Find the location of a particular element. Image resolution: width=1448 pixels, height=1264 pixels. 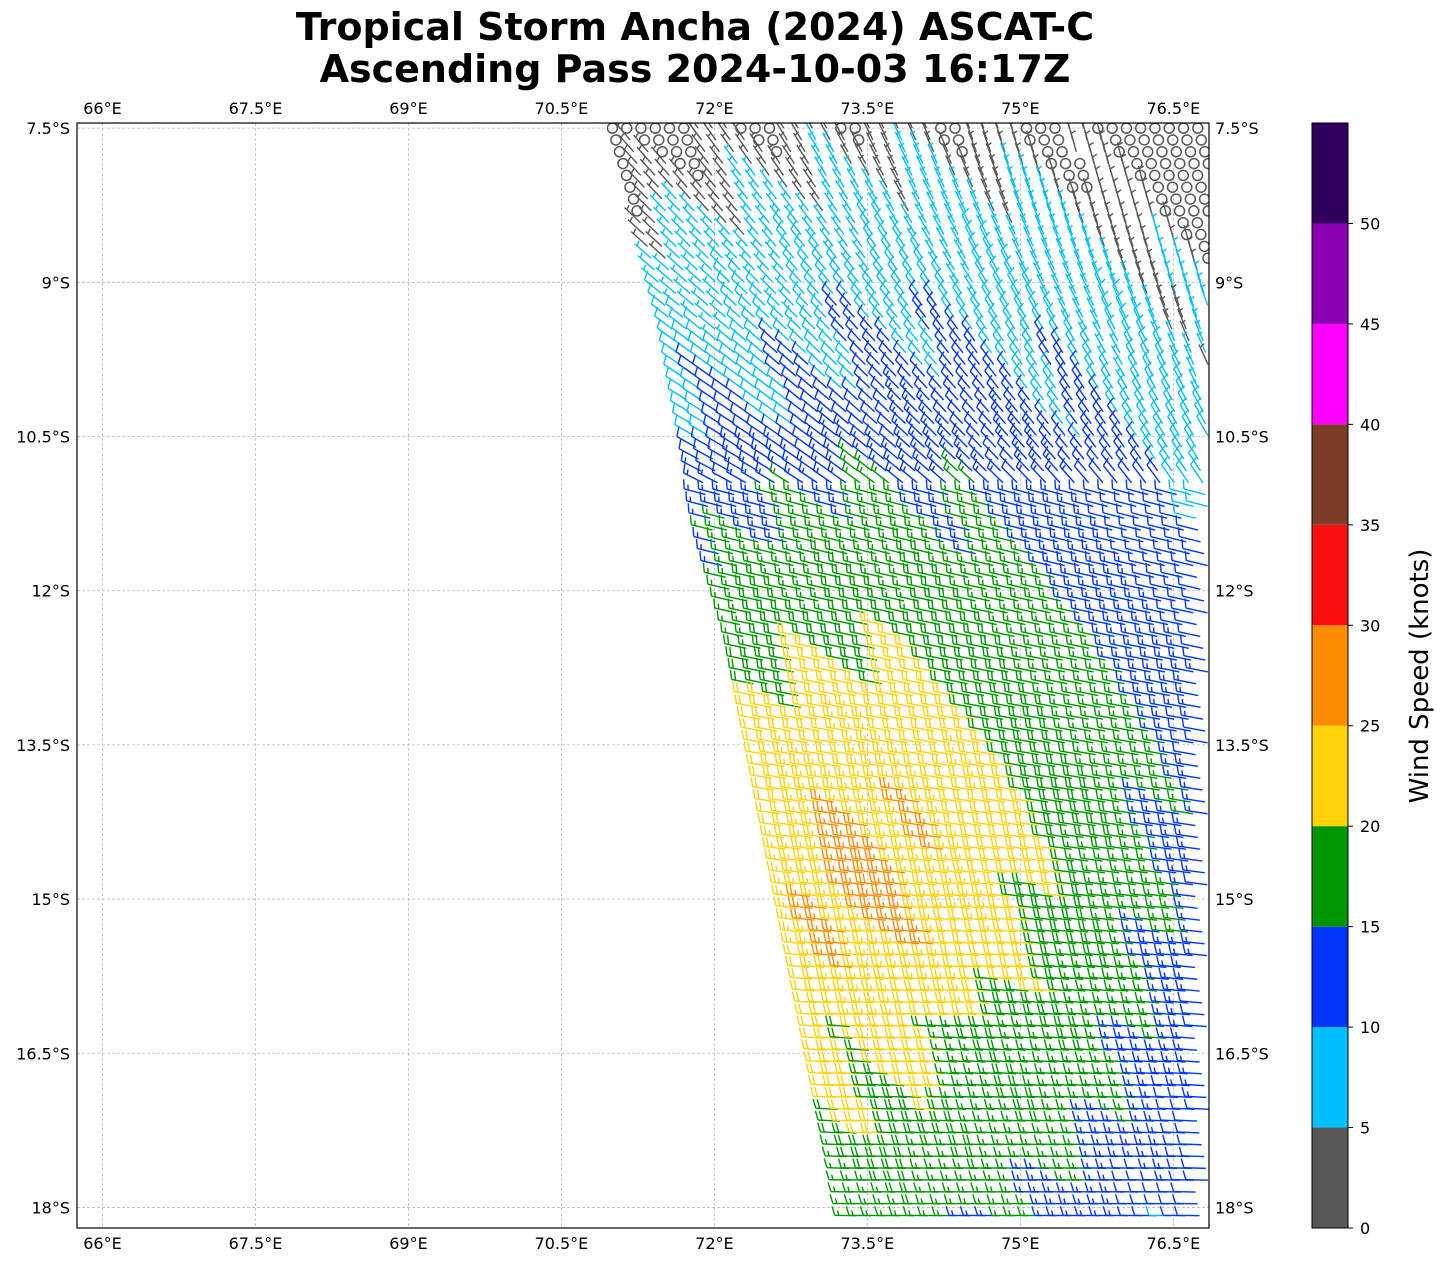

lat-tick-label-right: 18°S is located at coordinates (1234, 1207).